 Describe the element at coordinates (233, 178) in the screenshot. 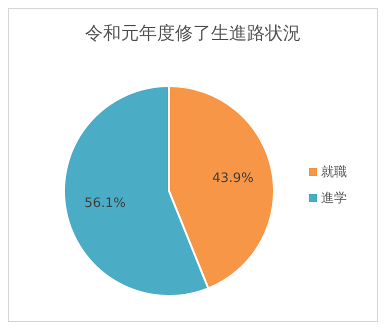

I see `data-label: 43.9%` at that location.